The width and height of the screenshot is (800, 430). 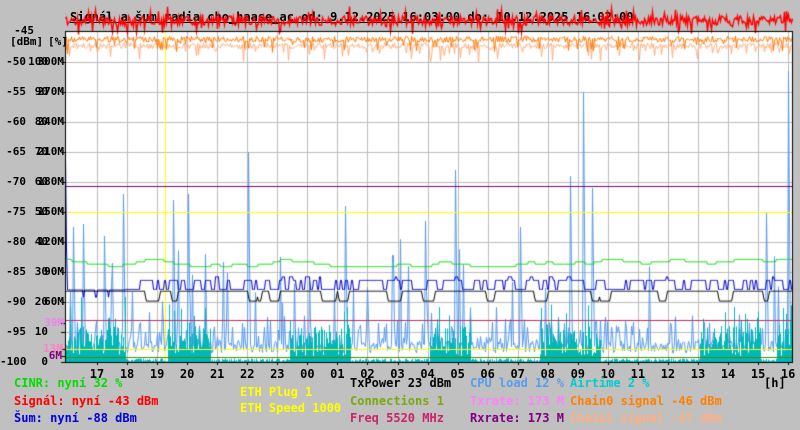 What do you see at coordinates (51, 241) in the screenshot?
I see `y-tick-label: 120M` at bounding box center [51, 241].